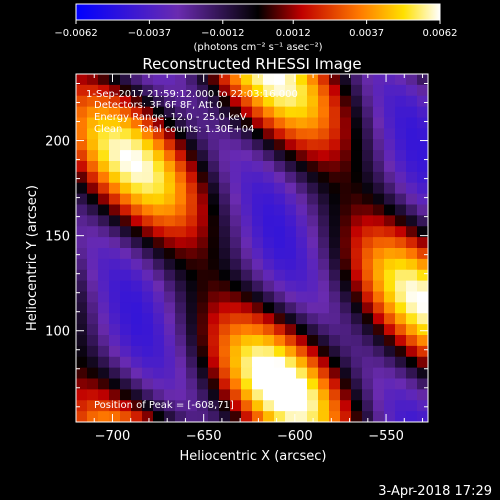 The height and width of the screenshot is (500, 500). What do you see at coordinates (149, 33) in the screenshot?
I see `colorbar-tick-label: −0.0037` at bounding box center [149, 33].